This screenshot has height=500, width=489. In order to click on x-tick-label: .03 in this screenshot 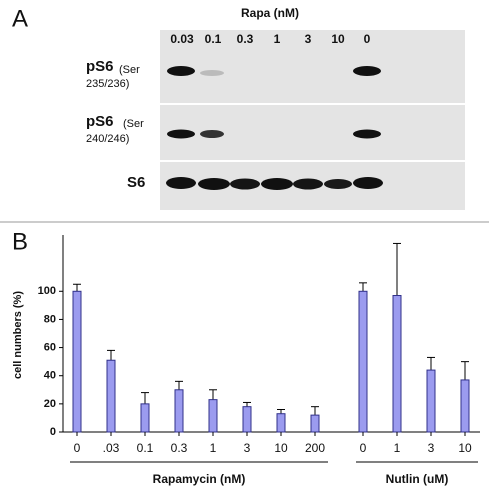, I will do `click(111, 448)`.